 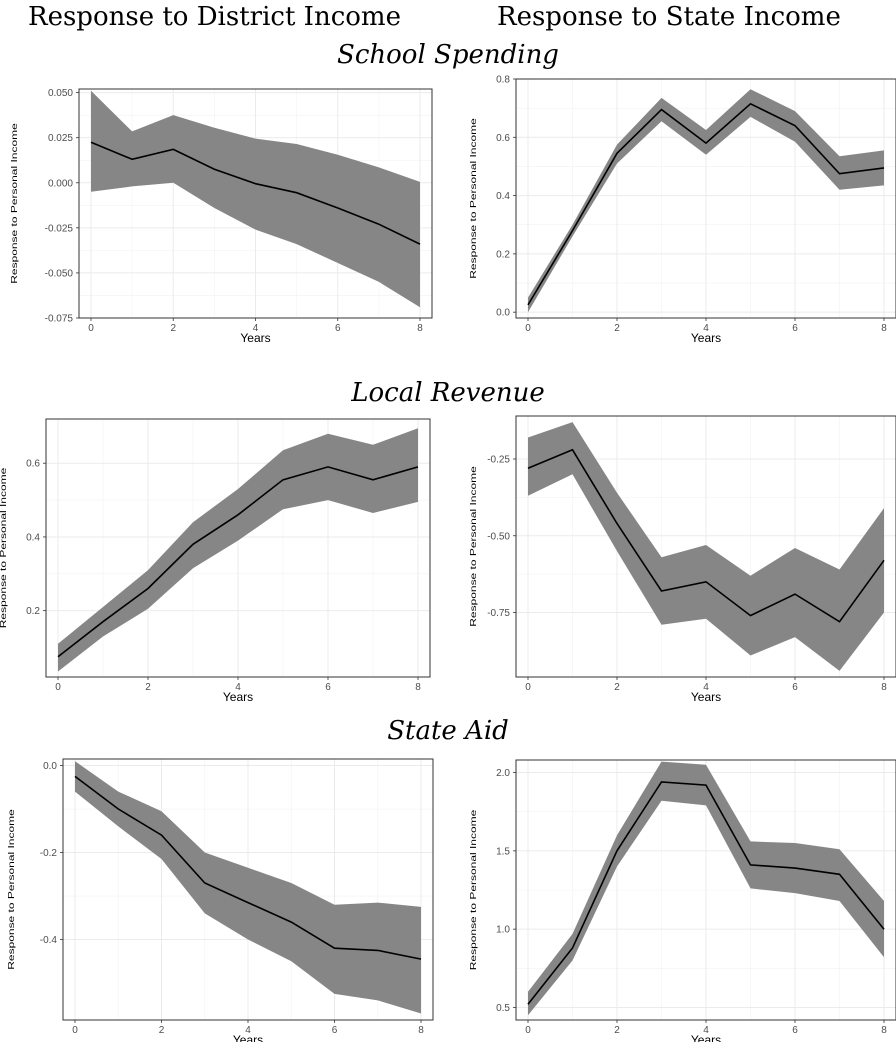 What do you see at coordinates (503, 930) in the screenshot?
I see `y-tick-label: 1.0` at bounding box center [503, 930].